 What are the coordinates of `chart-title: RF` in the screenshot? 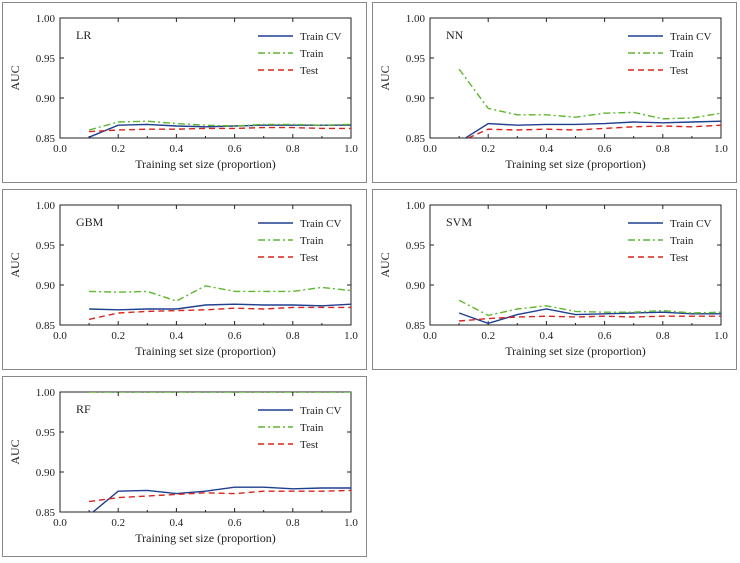 It's located at (83, 409).